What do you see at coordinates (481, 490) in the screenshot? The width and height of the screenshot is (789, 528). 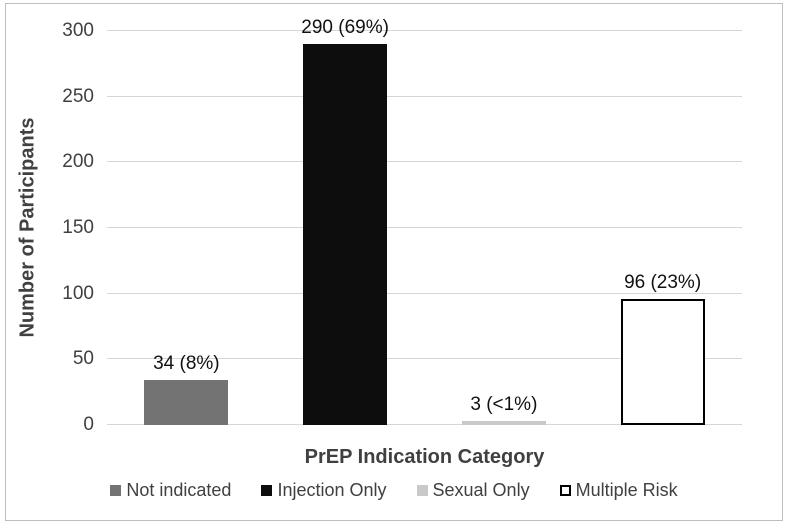 I see `legend-label: Sexual Only` at bounding box center [481, 490].